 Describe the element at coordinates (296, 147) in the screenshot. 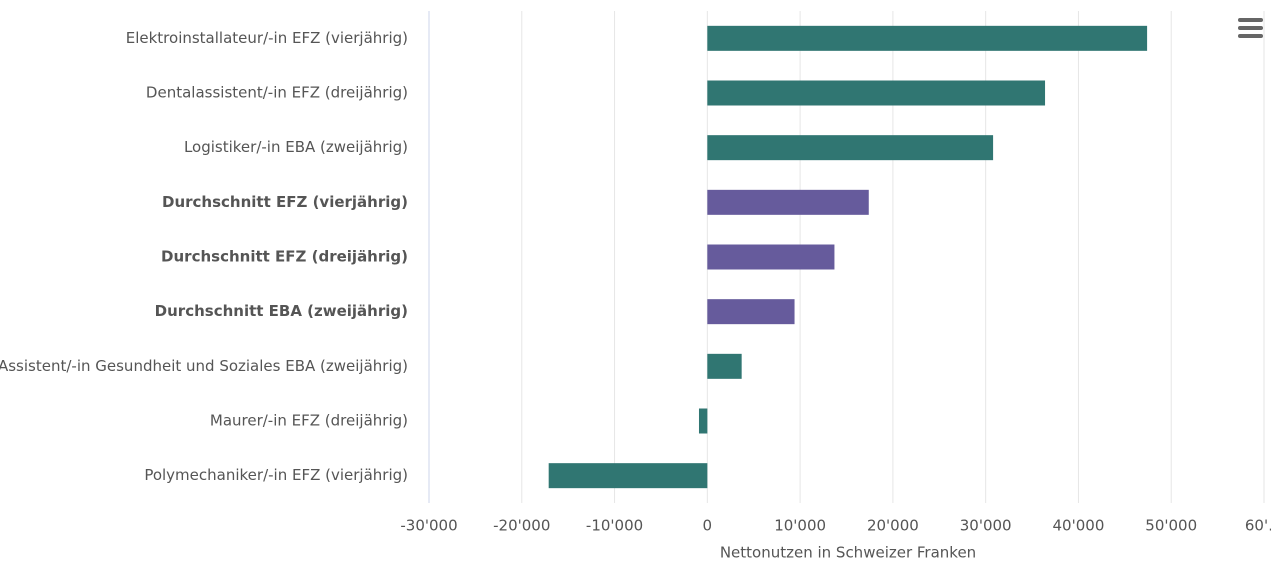

I see `y-tick-label: Logistiker/-in EBA (zweijährig)` at that location.